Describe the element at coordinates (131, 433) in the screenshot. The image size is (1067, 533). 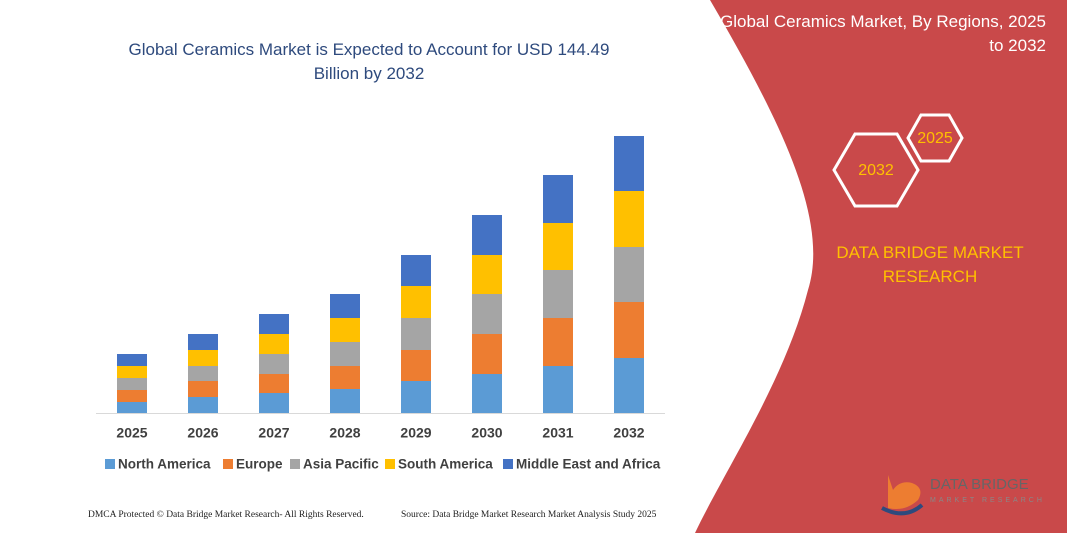
I see `x-tick-label: 2025` at that location.